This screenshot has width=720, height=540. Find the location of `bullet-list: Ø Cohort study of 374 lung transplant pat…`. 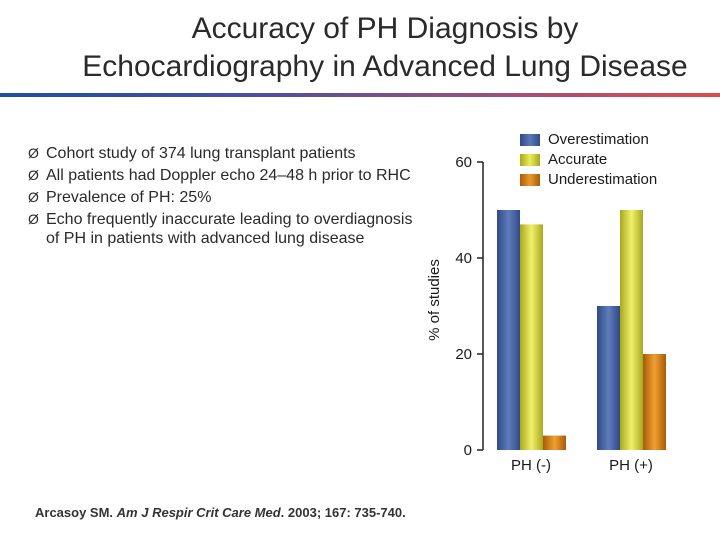

bullet-list: Ø Cohort study of 374 lung transplant pat… is located at coordinates (223, 197).